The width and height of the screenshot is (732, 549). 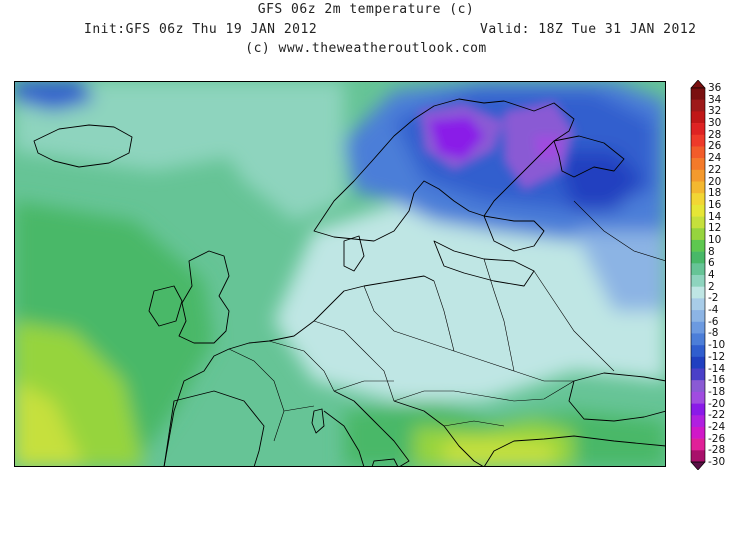 I want to click on colorbar-label: 8, so click(x=711, y=251).